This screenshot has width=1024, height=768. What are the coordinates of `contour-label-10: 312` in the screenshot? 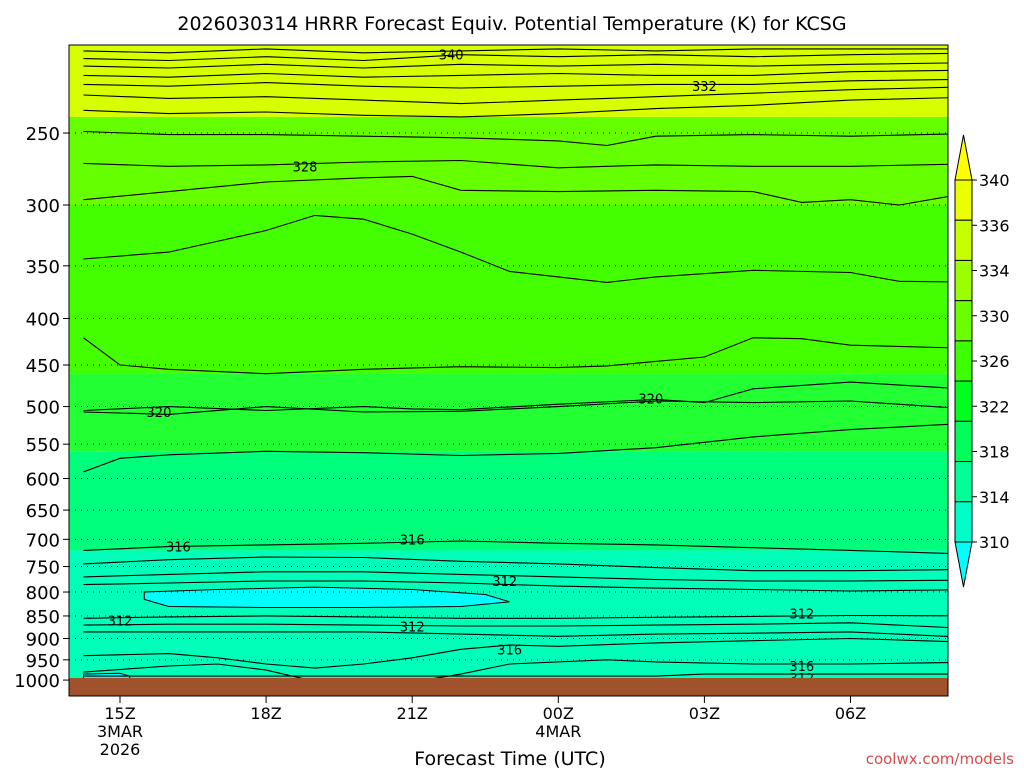 It's located at (120, 622).